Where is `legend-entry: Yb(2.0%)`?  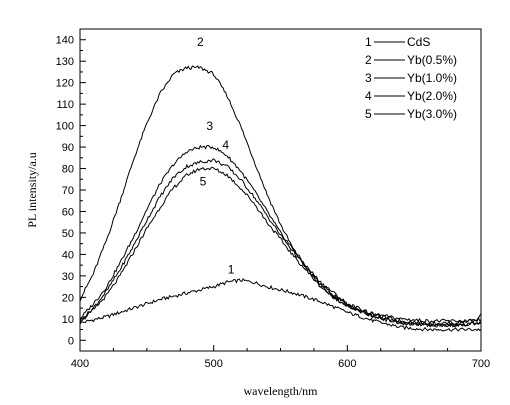 legend-entry: Yb(2.0%) is located at coordinates (432, 96).